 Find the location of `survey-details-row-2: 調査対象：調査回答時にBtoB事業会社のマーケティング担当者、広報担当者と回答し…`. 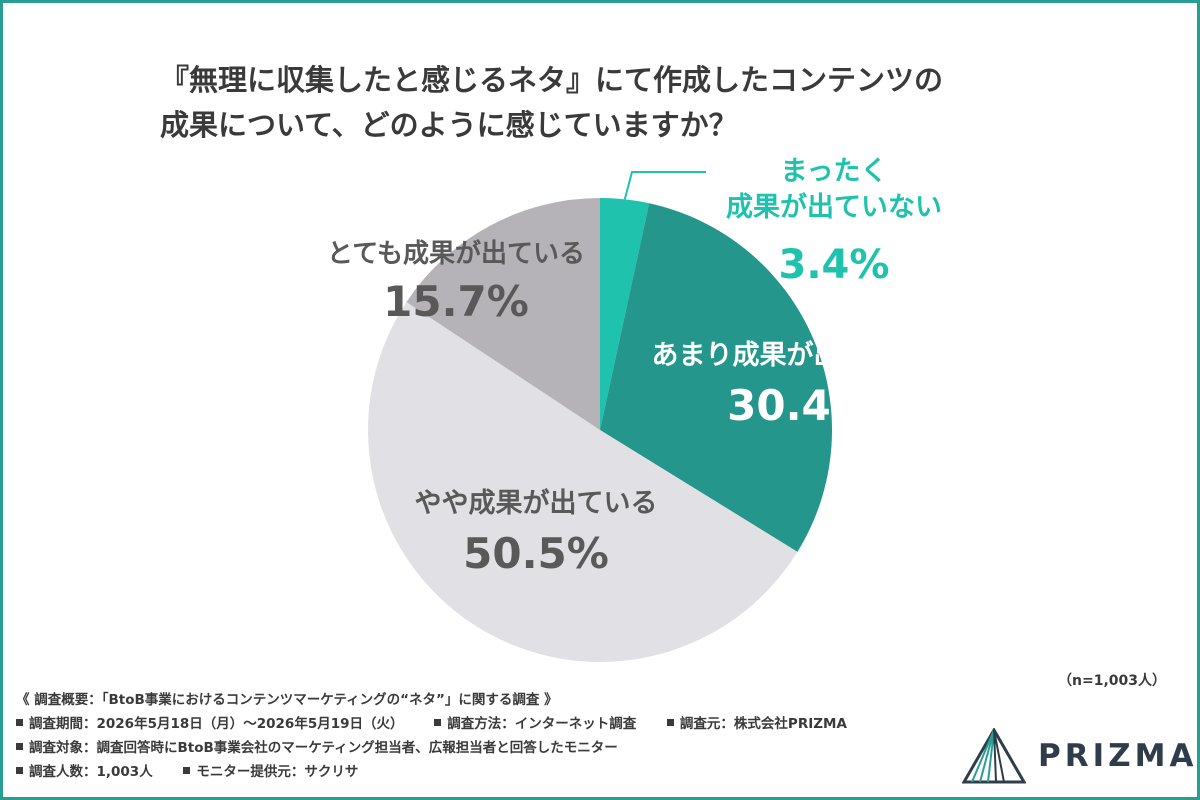

survey-details-row-2: 調査対象：調査回答時にBtoB事業会社のマーケティング担当者、広報担当者と回答し… is located at coordinates (476, 748).